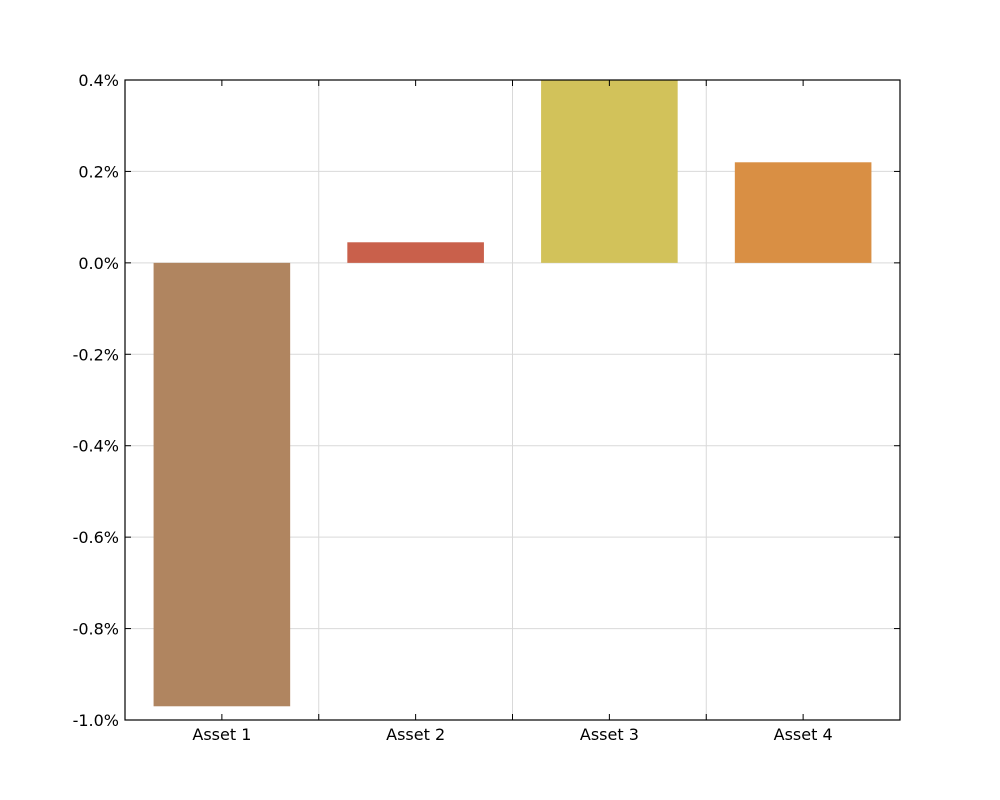  Describe the element at coordinates (98, 171) in the screenshot. I see `y-tick-label: 0.2%` at that location.